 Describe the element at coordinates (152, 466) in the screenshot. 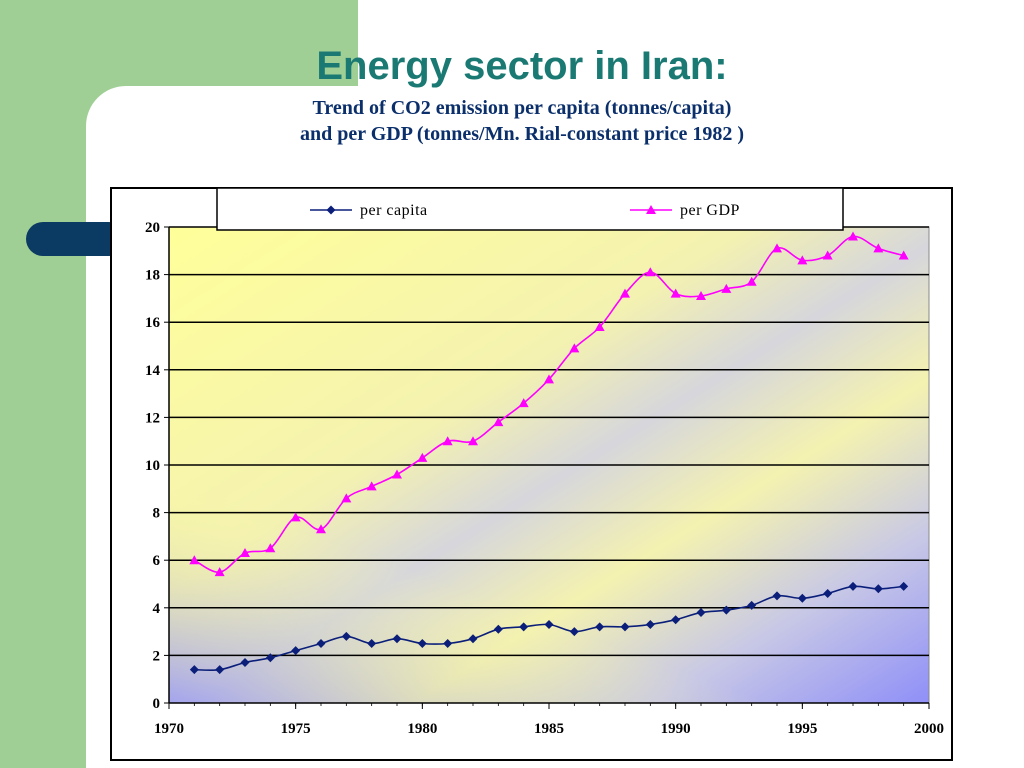

I see `y-tick-label: 10` at that location.